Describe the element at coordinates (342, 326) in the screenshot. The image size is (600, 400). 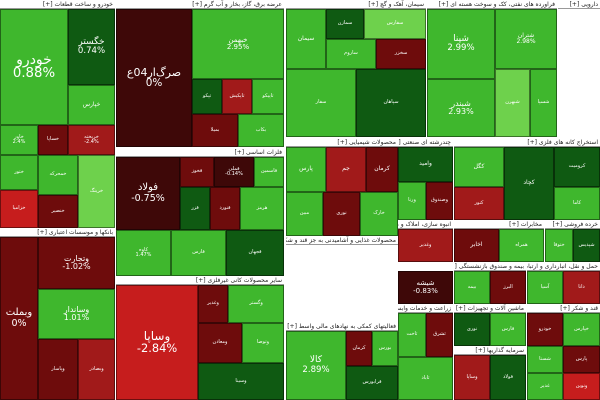
I see `sector-header-finance: فعالیتهای کمکی به نهادهای مالی واسط [+]` at that location.